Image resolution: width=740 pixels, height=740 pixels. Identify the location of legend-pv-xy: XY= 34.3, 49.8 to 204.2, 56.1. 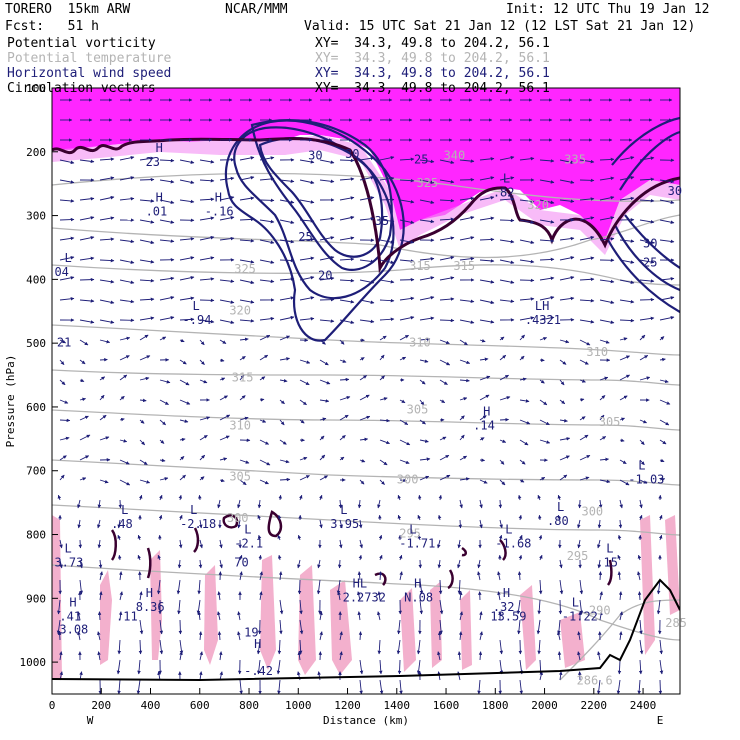
(432, 43).